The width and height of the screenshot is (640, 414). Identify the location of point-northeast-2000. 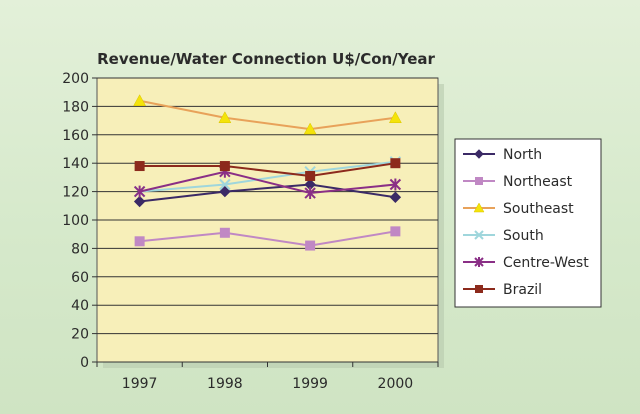
(395, 231).